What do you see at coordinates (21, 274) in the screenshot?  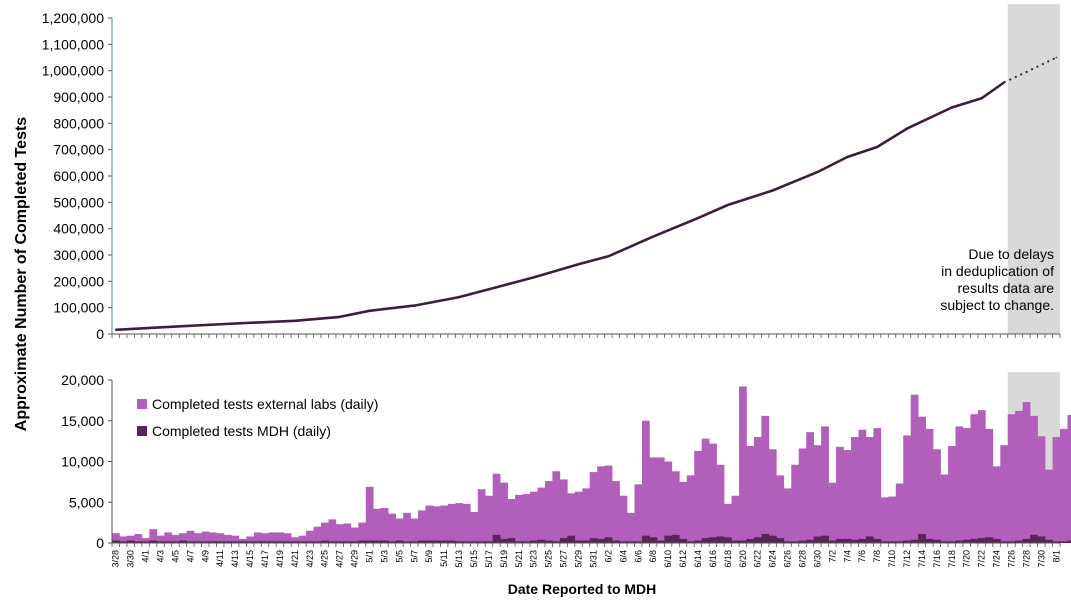 I see `y-axis-title: Approximate Number of Completed Tests` at bounding box center [21, 274].